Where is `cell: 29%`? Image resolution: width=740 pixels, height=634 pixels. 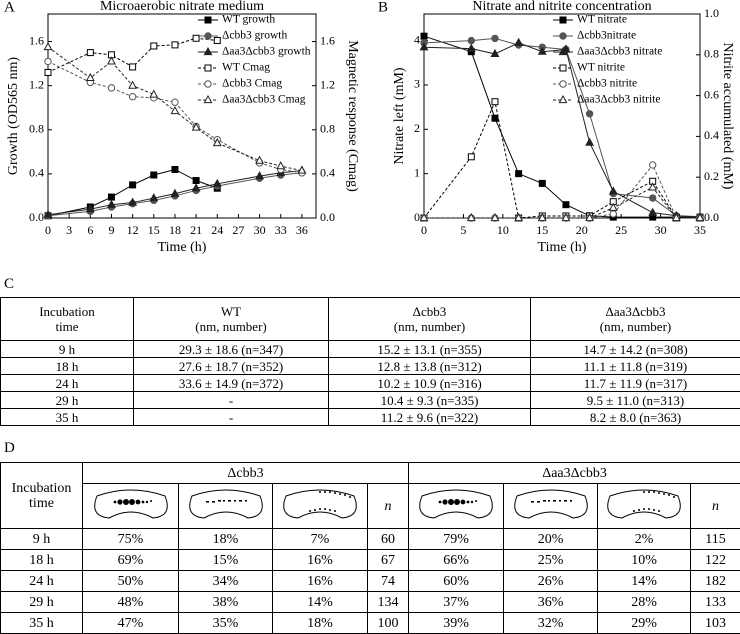
cell: 29% is located at coordinates (644, 623).